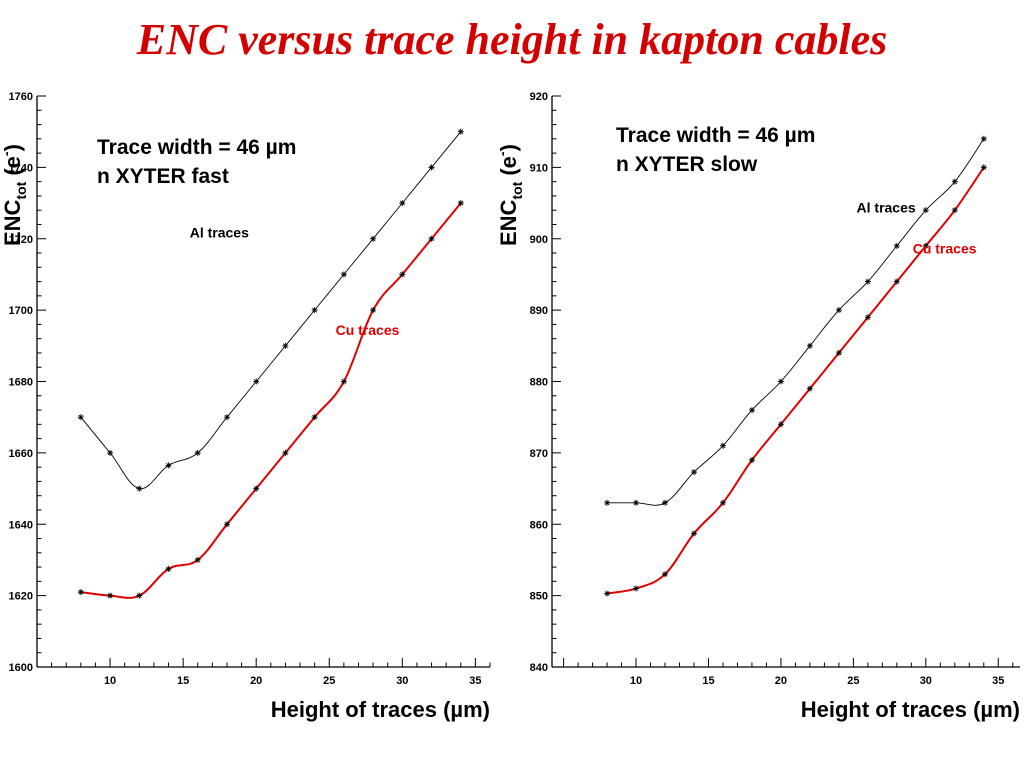 The width and height of the screenshot is (1024, 768). I want to click on chip-mode-annotation: n XYTER slow, so click(687, 164).